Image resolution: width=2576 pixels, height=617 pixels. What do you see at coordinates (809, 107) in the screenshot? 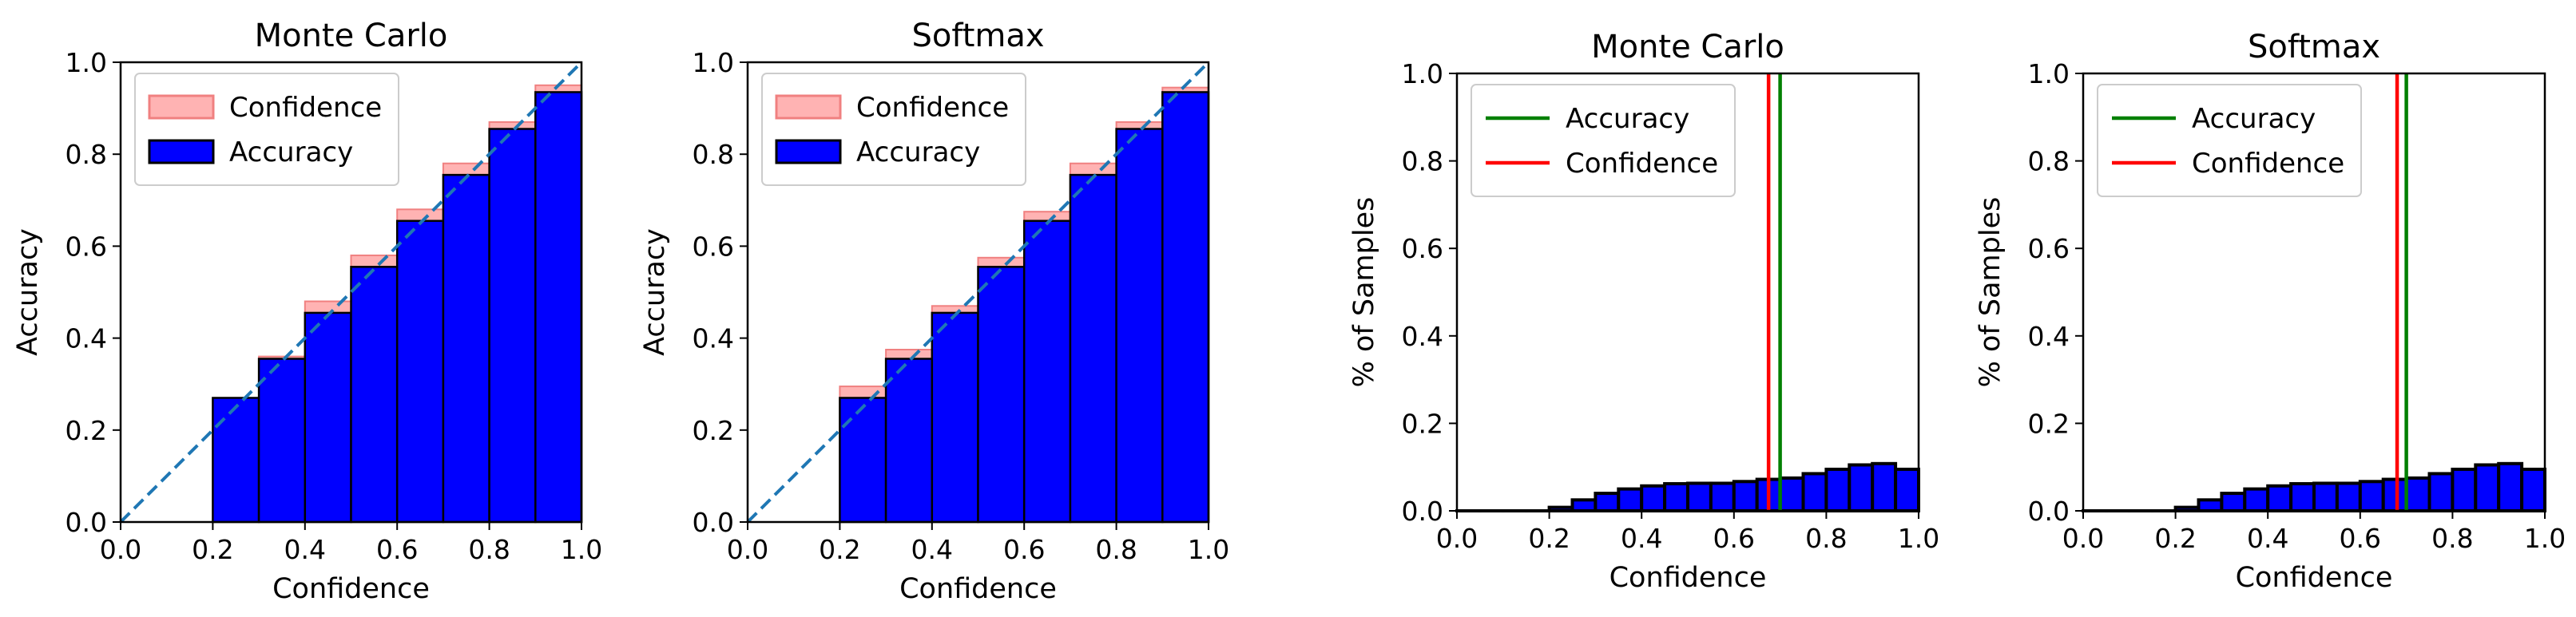
I see `legend-swatch-confidence` at bounding box center [809, 107].